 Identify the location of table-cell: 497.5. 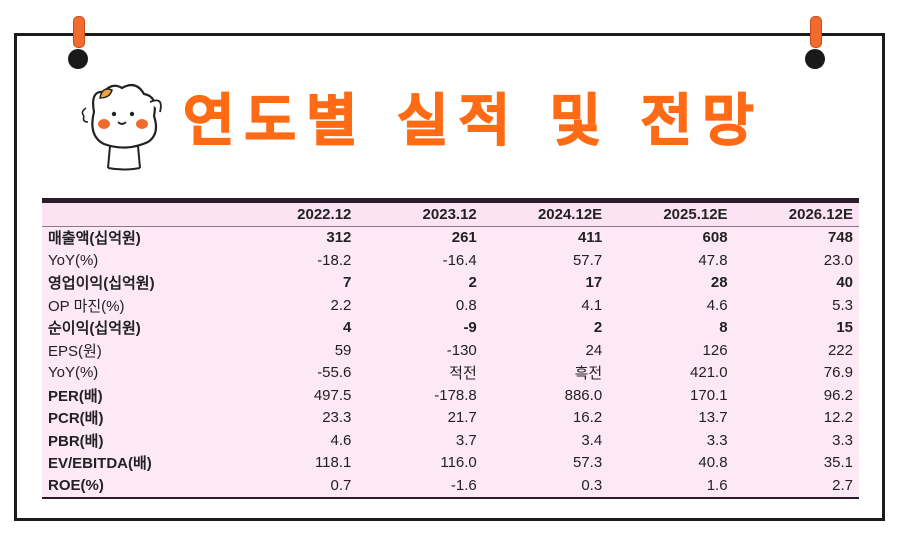
(294, 395).